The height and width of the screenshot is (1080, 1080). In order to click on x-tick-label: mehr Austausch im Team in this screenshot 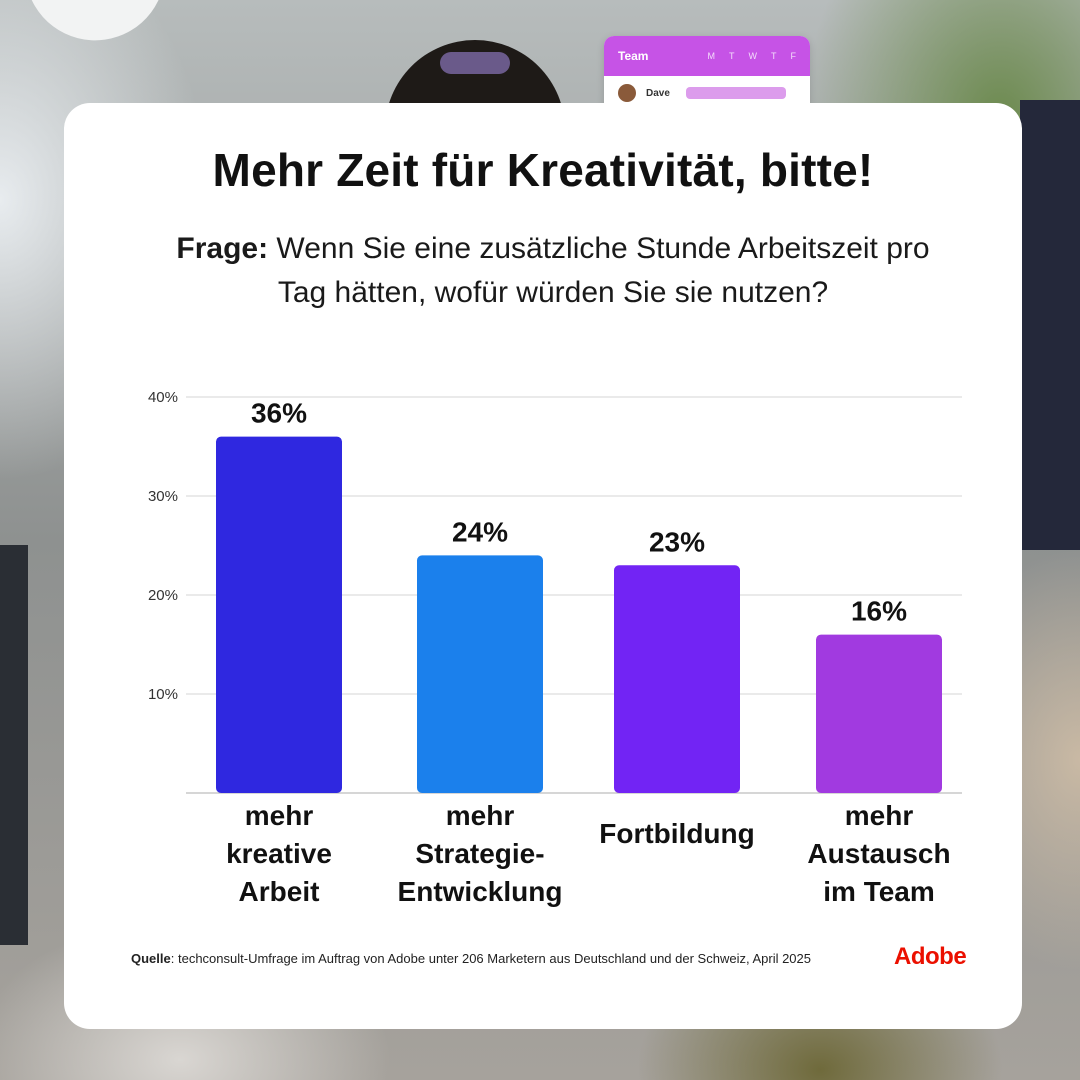, I will do `click(879, 854)`.